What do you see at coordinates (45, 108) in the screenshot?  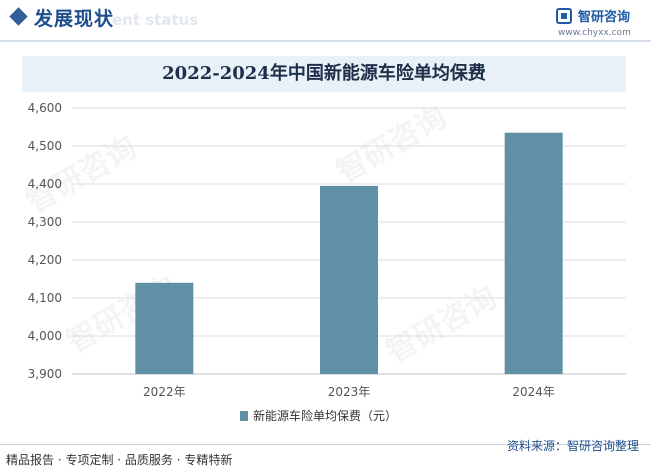 I see `y-tick-label: 4,600` at bounding box center [45, 108].